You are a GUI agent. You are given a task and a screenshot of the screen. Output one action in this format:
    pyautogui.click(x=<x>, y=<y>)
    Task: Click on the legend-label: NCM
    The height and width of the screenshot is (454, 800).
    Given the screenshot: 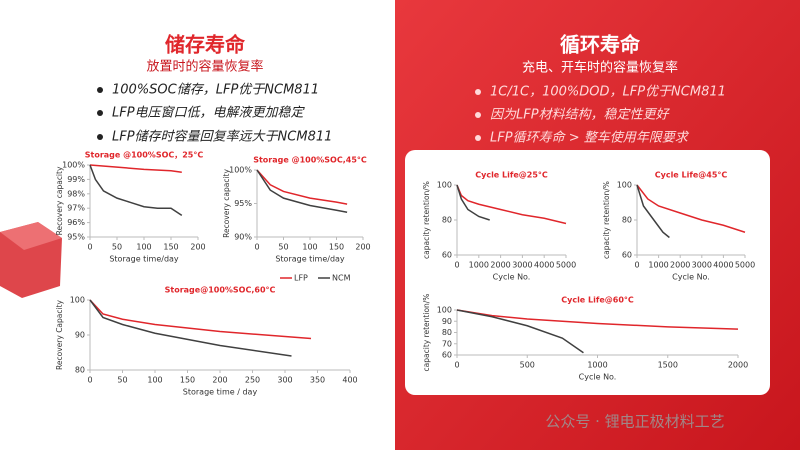 What is the action you would take?
    pyautogui.click(x=341, y=278)
    